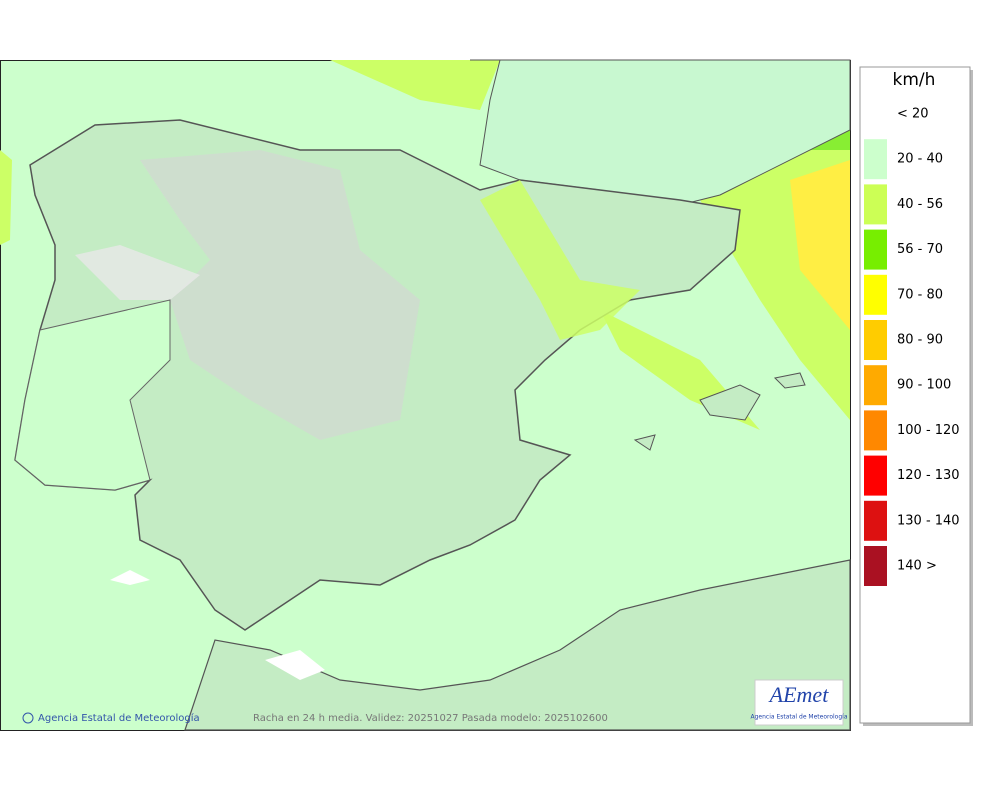 This screenshot has width=1000, height=790. Describe the element at coordinates (924, 385) in the screenshot. I see `legend-label: 90 - 100` at that location.